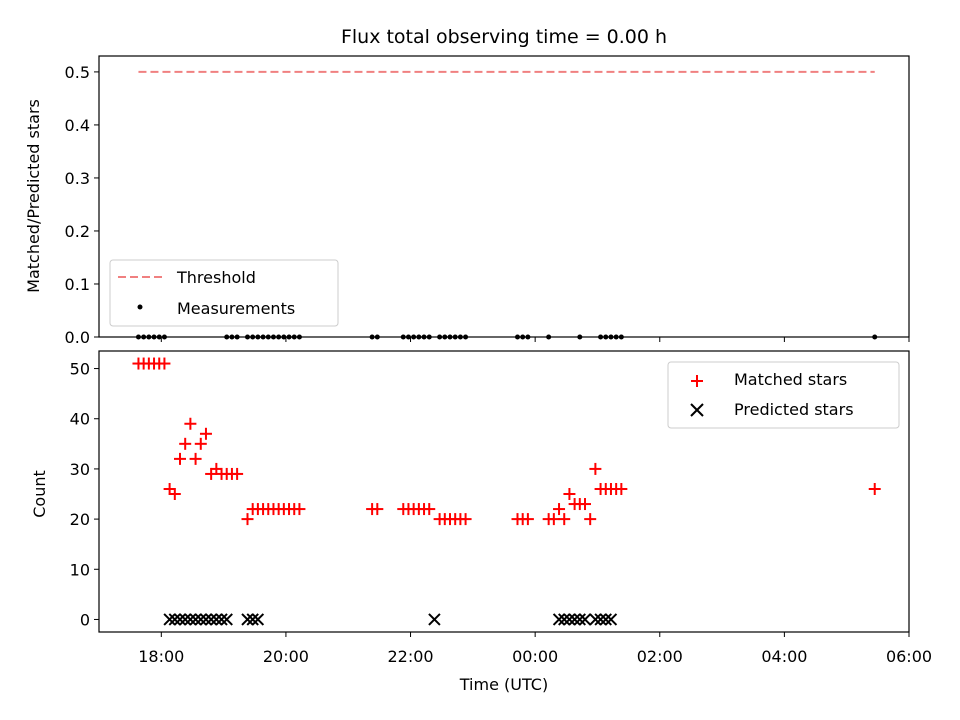 Image resolution: width=960 pixels, height=720 pixels. I want to click on predicted-stars-legend-label: Predicted stars, so click(794, 409).